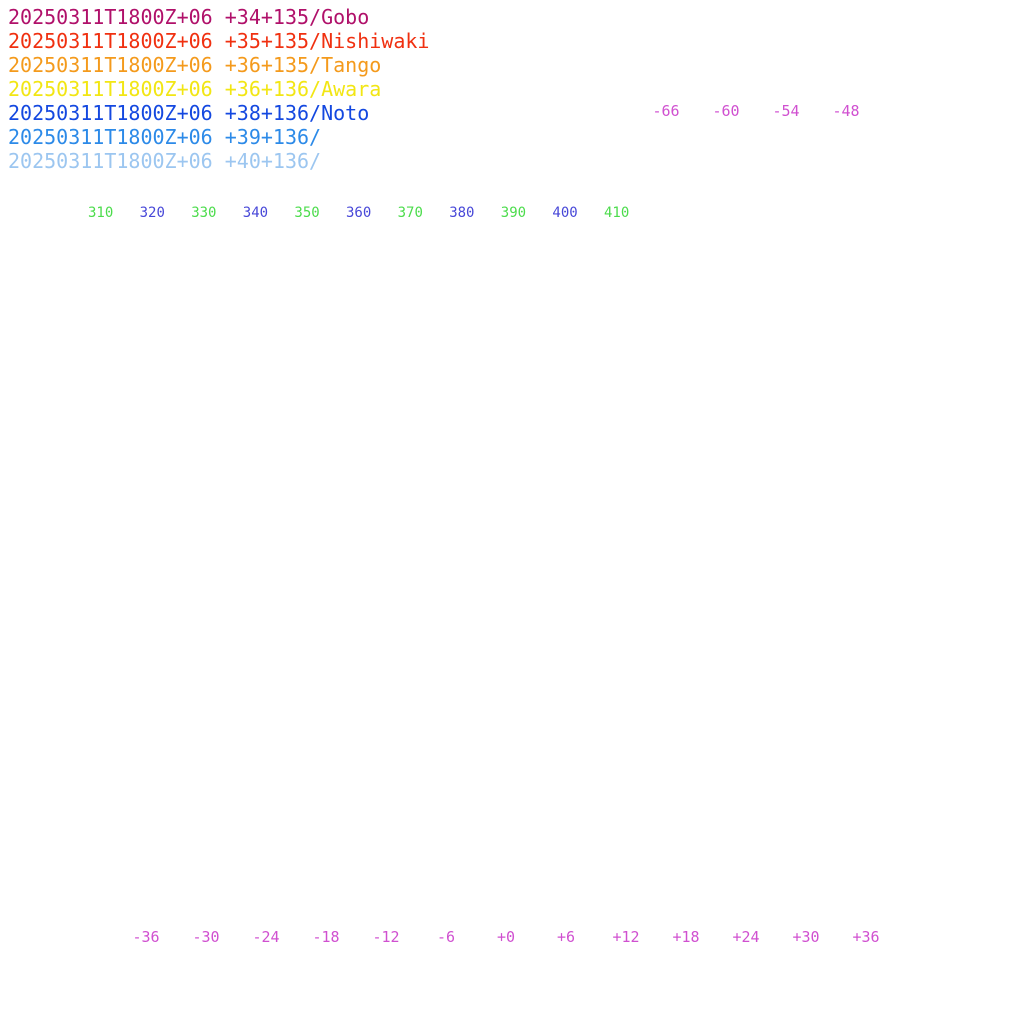  What do you see at coordinates (265, 937) in the screenshot?
I see `temp-tick-label: -24` at bounding box center [265, 937].